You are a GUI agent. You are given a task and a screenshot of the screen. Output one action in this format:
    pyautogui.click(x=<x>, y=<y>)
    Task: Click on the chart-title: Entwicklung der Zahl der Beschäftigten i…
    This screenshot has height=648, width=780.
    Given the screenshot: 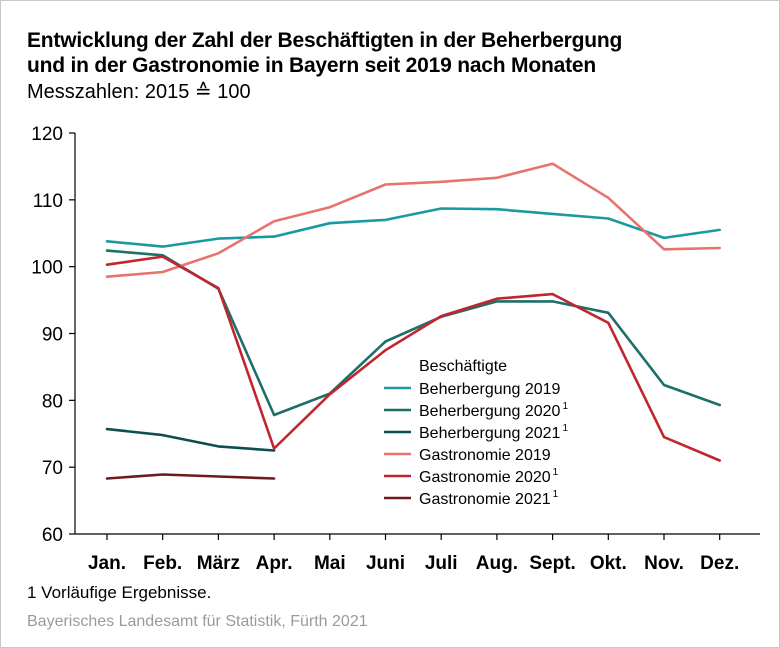 What is the action you would take?
    pyautogui.click(x=324, y=53)
    